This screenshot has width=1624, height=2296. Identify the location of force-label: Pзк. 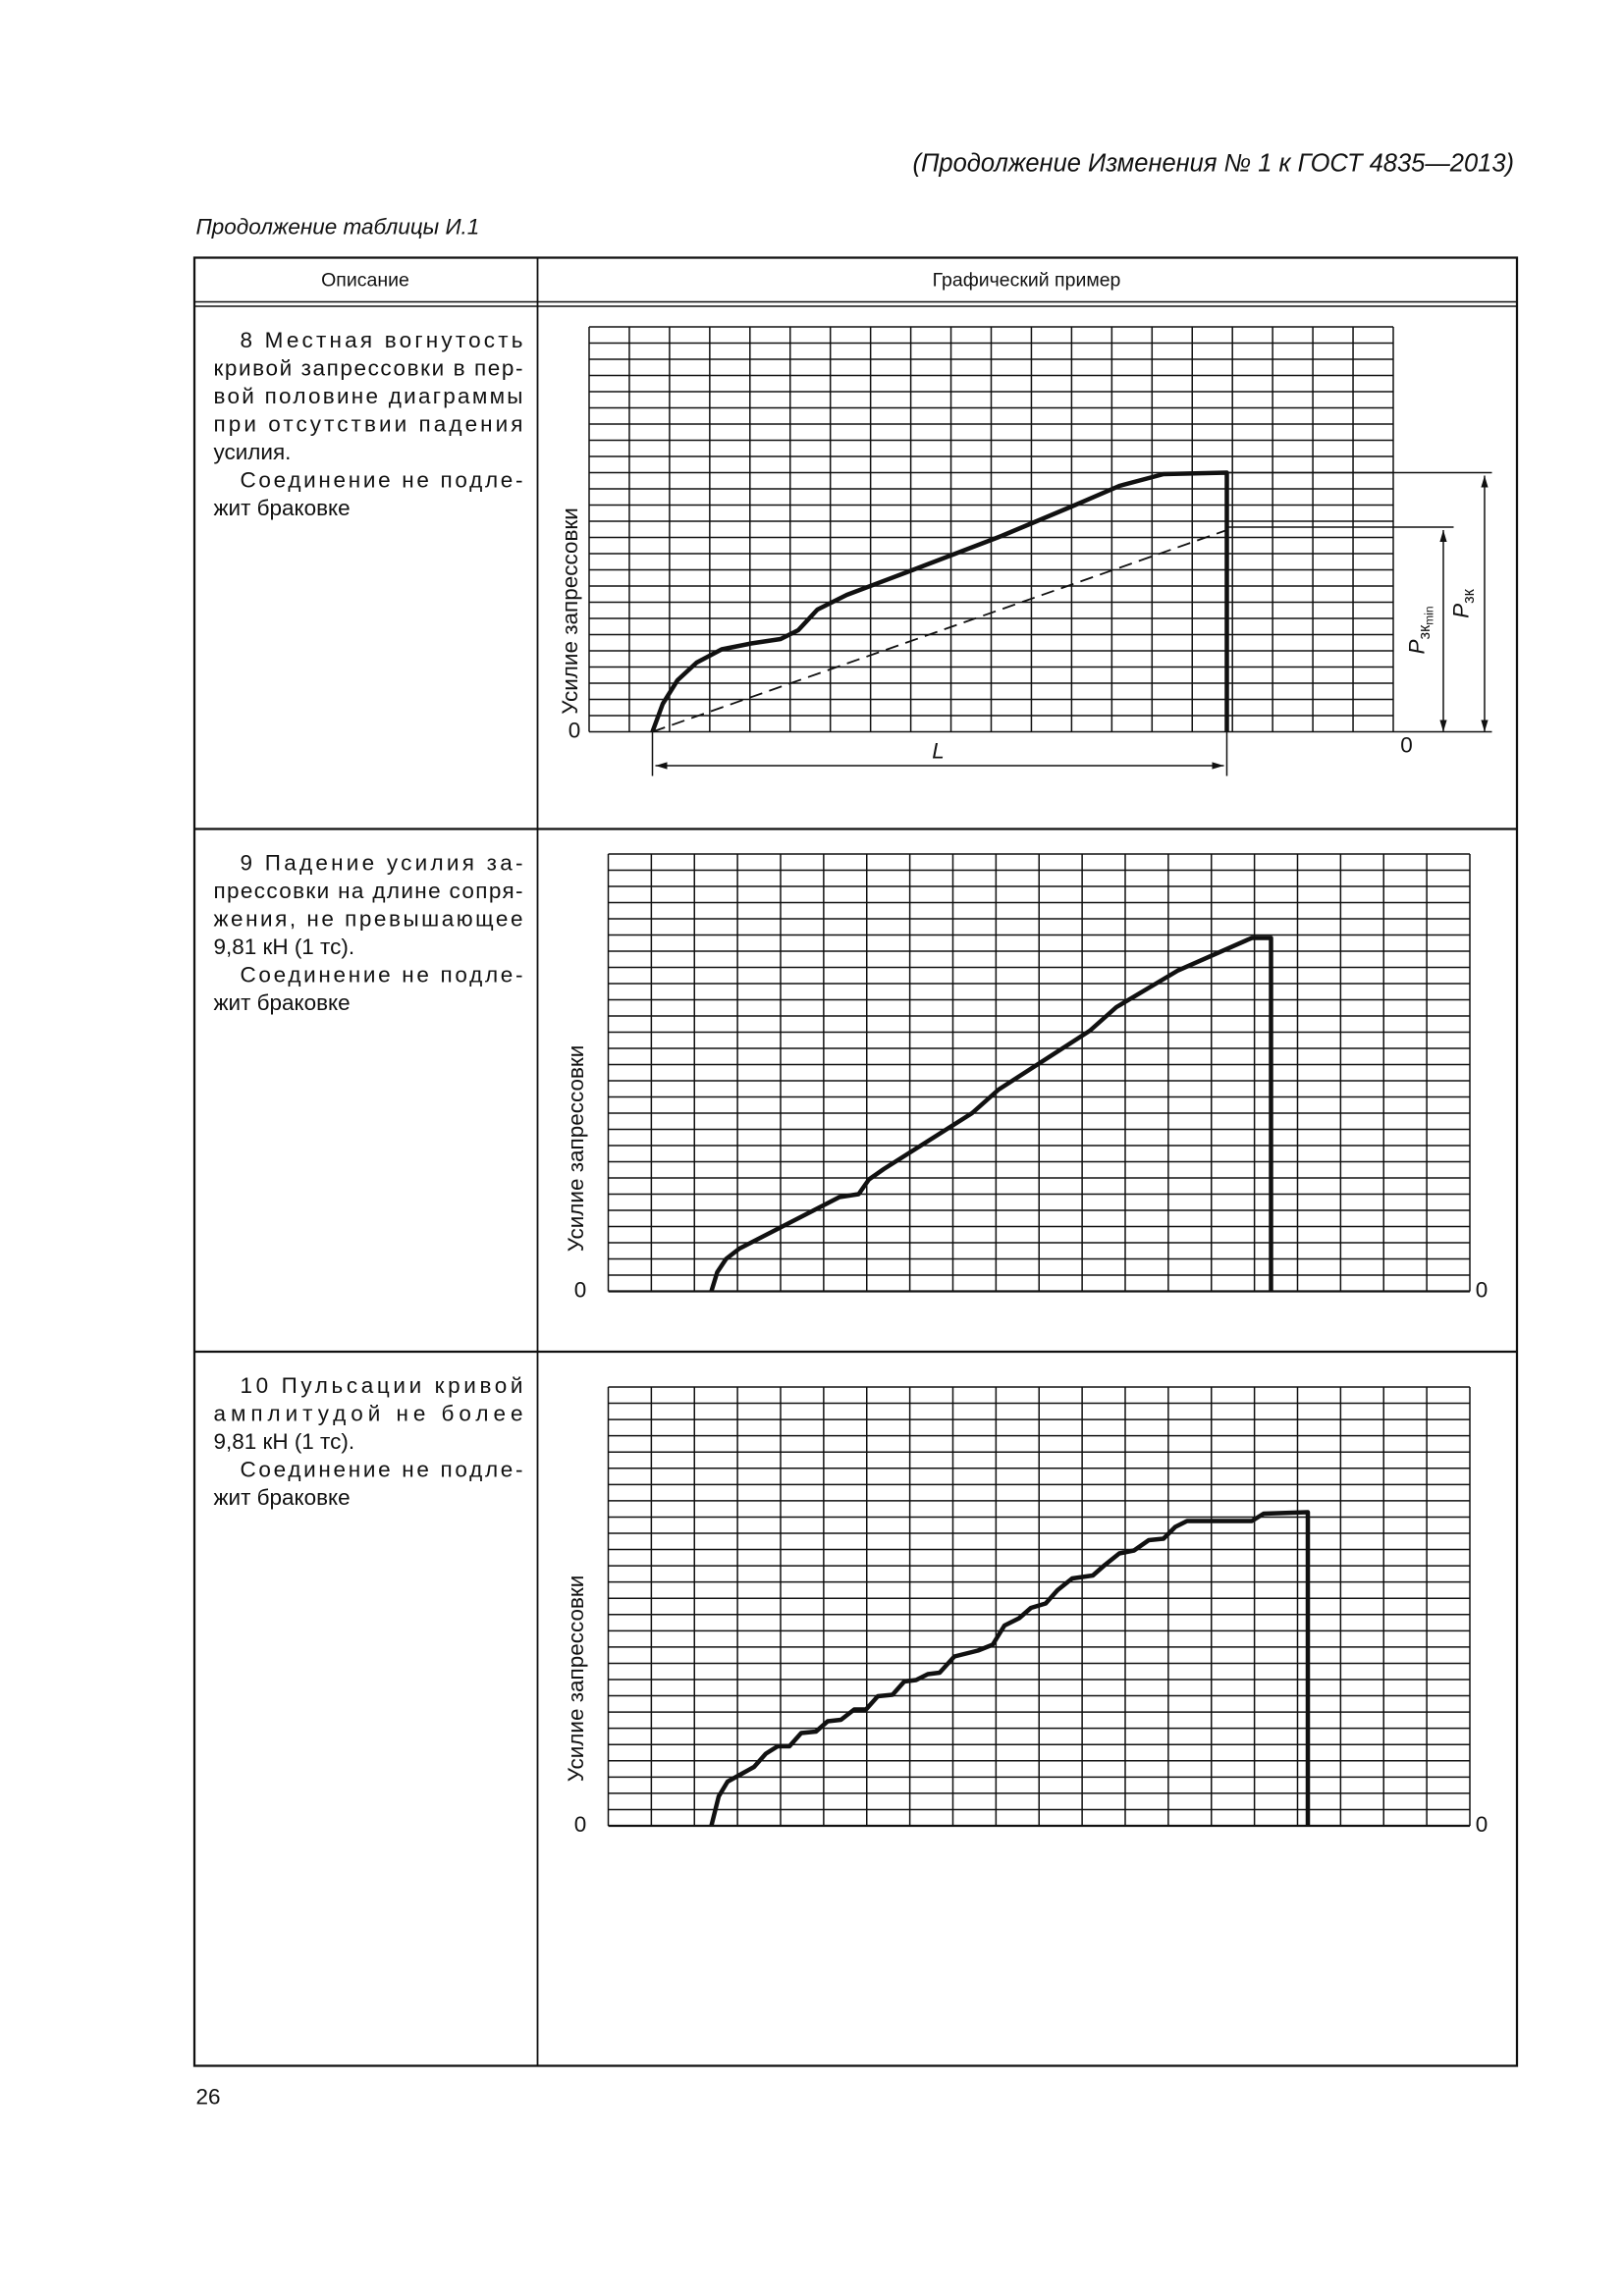
(1463, 603).